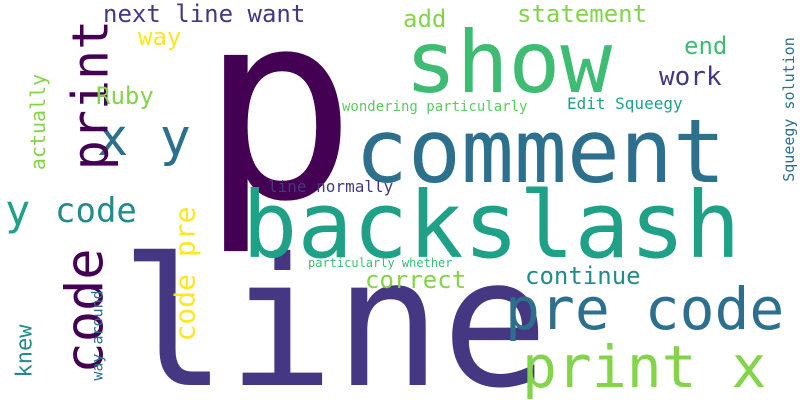 The width and height of the screenshot is (800, 400). I want to click on word-comment: comment, so click(540, 151).